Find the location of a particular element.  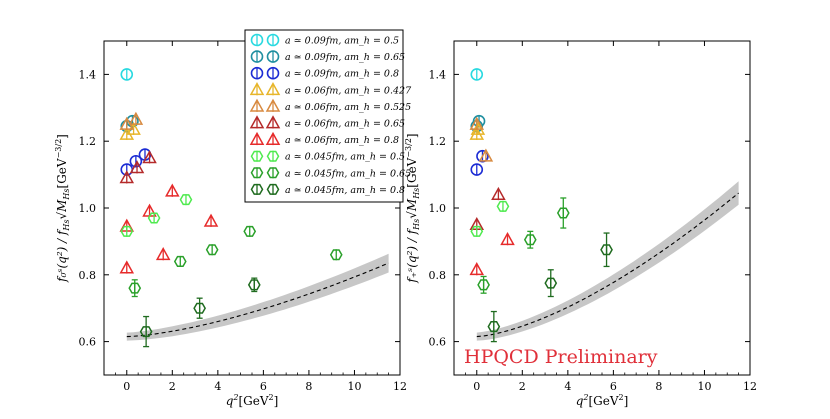

legend-label: a ≃ 0.045fm, am_h = 0.65 is located at coordinates (348, 173).